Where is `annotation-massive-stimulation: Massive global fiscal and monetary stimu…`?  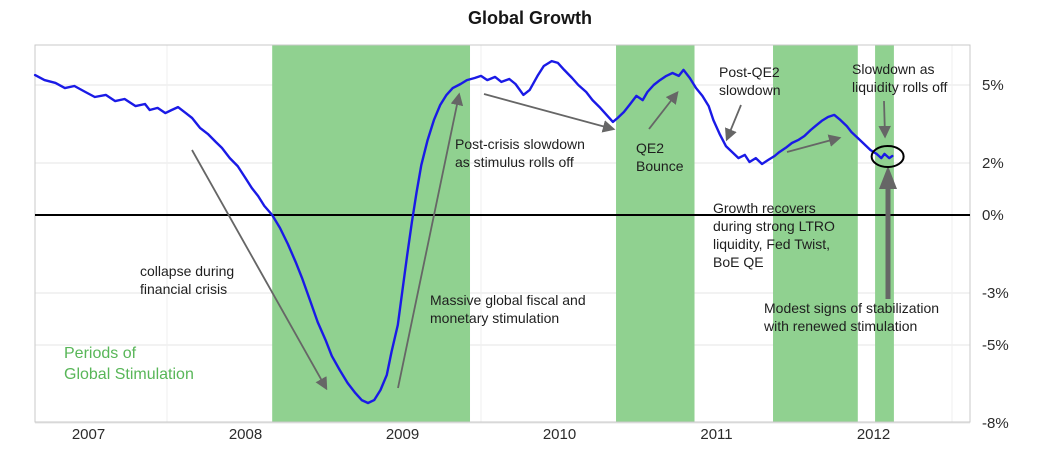 annotation-massive-stimulation: Massive global fiscal and monetary stimu… is located at coordinates (508, 309).